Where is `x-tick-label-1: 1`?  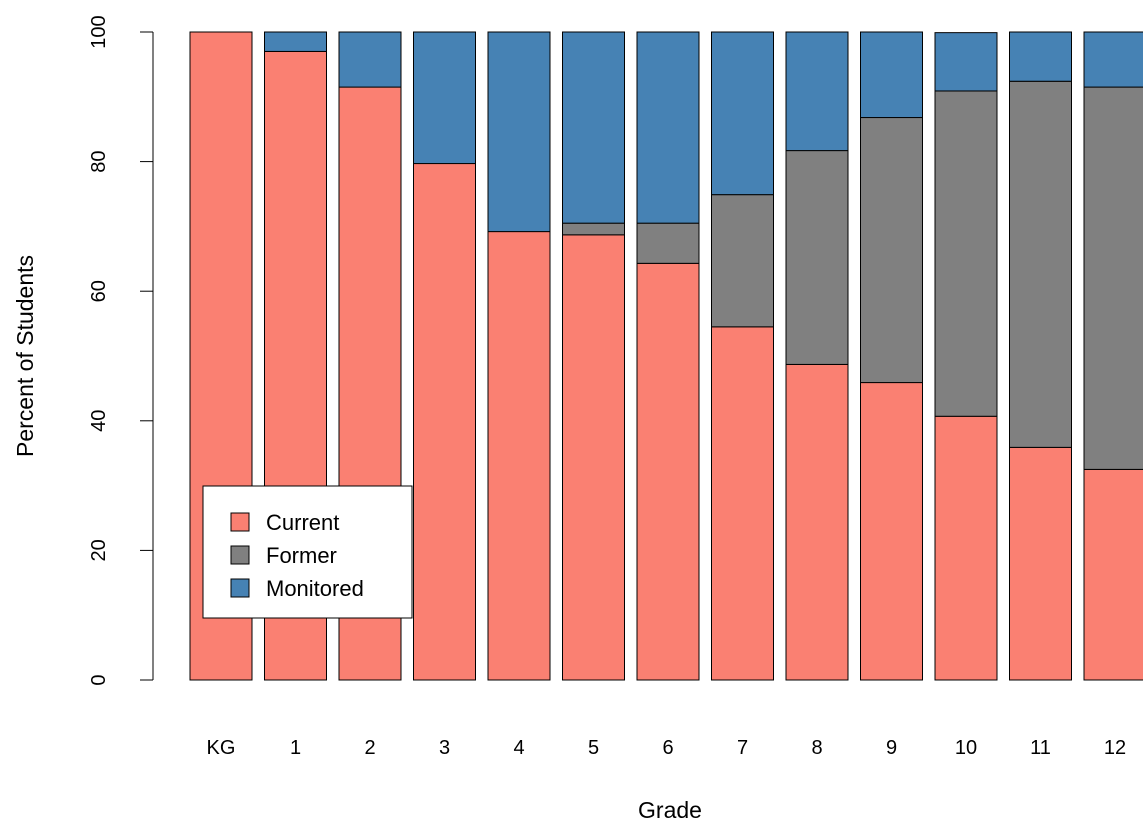
x-tick-label-1: 1 is located at coordinates (295, 748).